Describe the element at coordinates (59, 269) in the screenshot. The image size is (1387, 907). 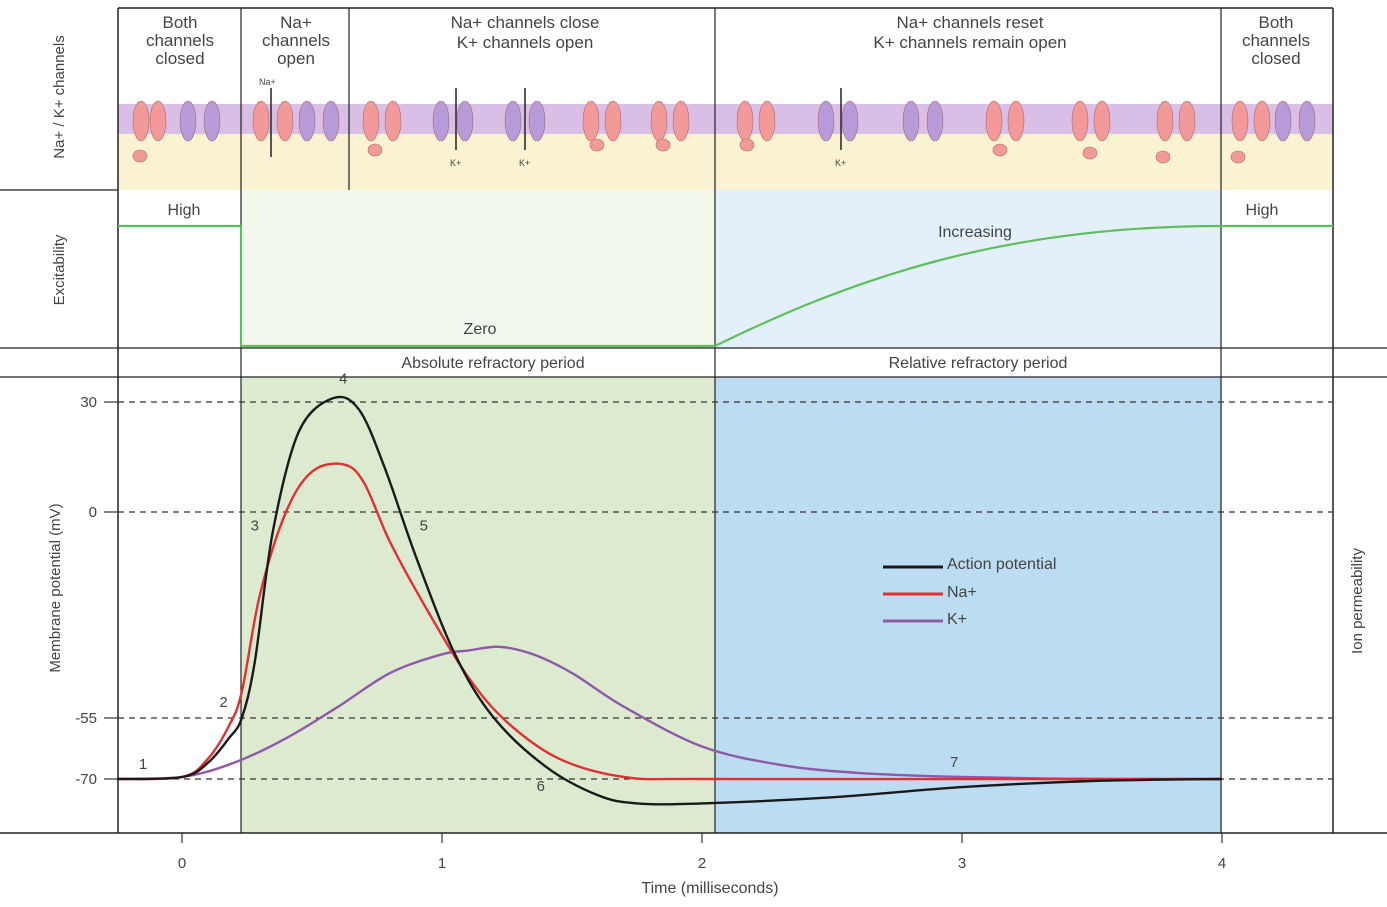
I see `excitability-row-label: Excitability` at that location.